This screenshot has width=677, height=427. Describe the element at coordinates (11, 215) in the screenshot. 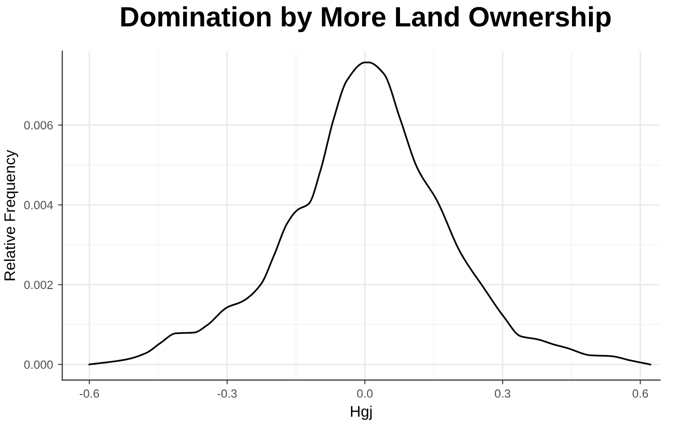

I see `y-axis-title: Relative Frequency` at that location.